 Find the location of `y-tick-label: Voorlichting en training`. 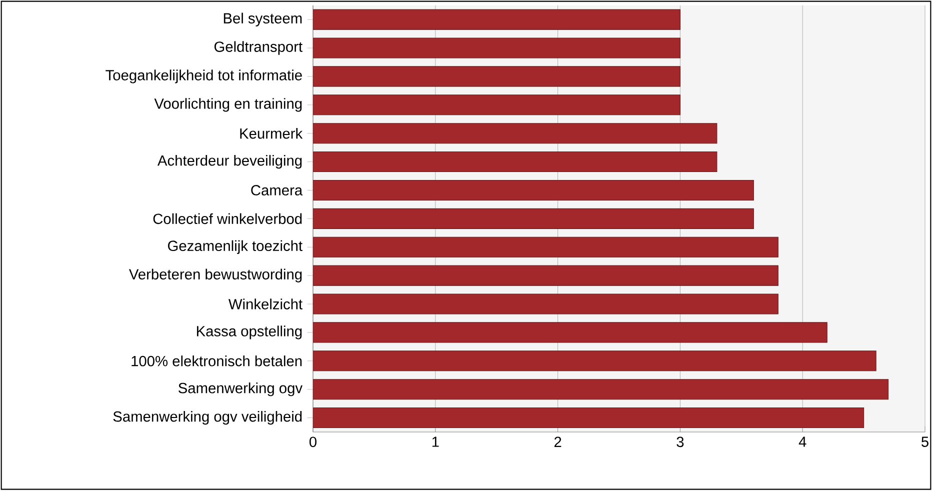

y-tick-label: Voorlichting en training is located at coordinates (228, 105).